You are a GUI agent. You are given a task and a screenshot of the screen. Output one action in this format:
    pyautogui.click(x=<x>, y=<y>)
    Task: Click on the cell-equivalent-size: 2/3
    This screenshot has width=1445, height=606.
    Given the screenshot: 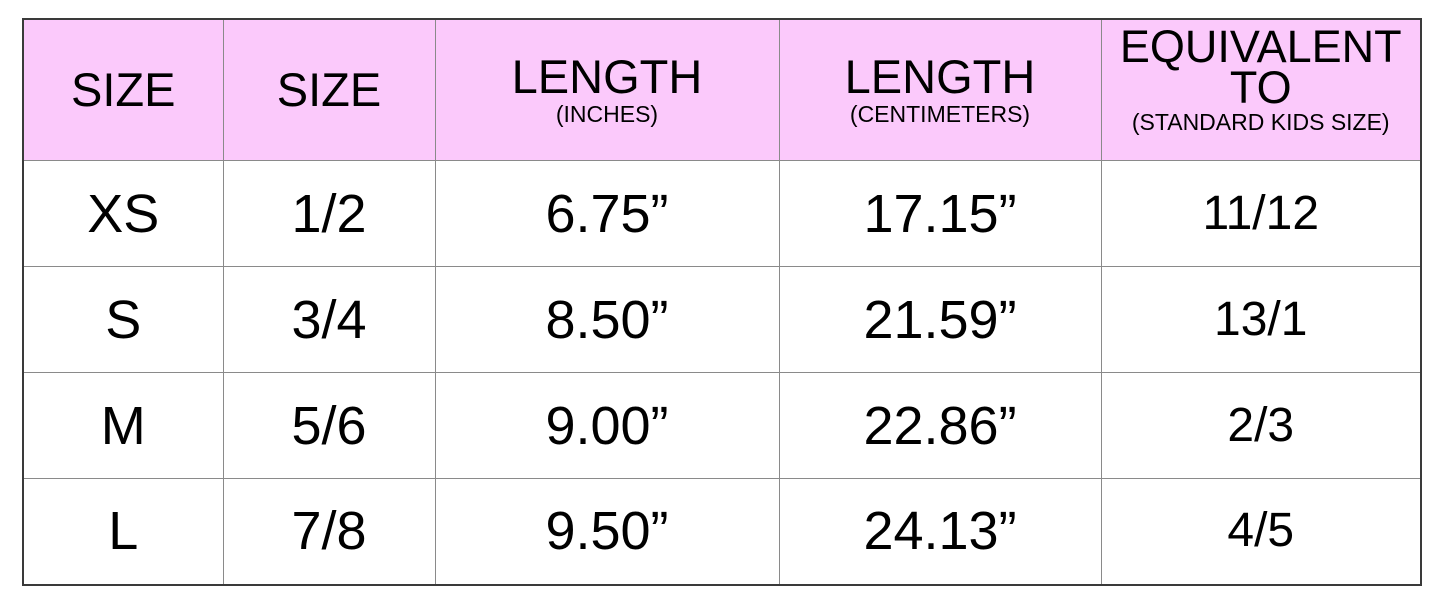 What is the action you would take?
    pyautogui.click(x=1261, y=425)
    